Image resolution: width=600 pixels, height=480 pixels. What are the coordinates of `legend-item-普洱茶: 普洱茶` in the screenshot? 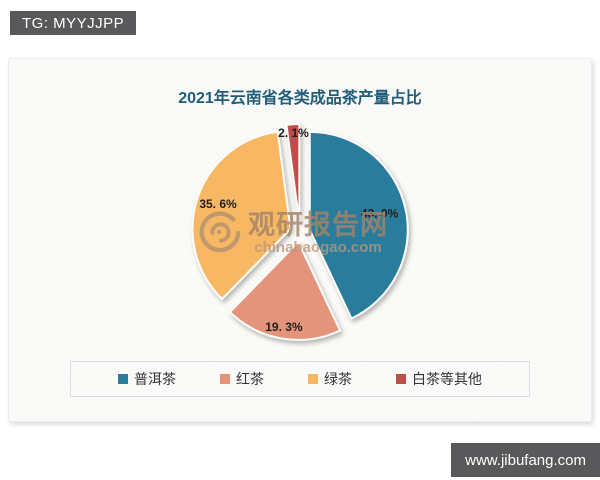 It's located at (147, 379).